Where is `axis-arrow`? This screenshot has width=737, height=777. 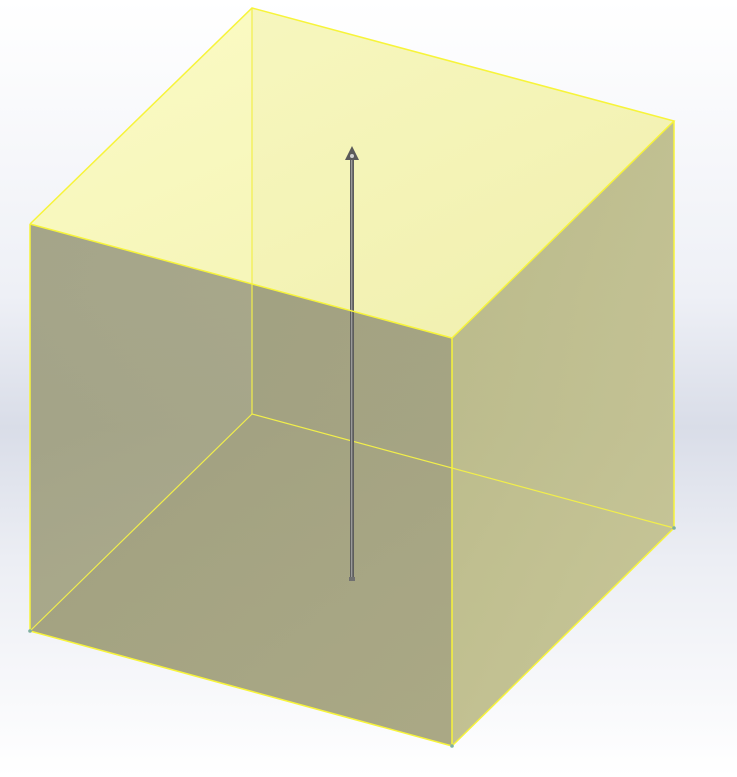 axis-arrow is located at coordinates (352, 363).